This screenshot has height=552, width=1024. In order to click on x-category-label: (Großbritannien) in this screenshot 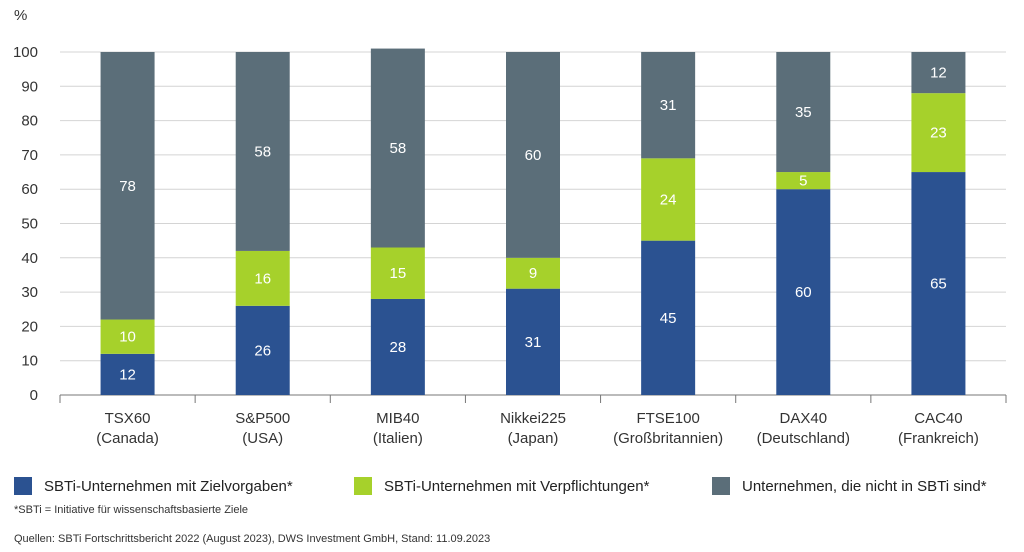, I will do `click(668, 438)`.